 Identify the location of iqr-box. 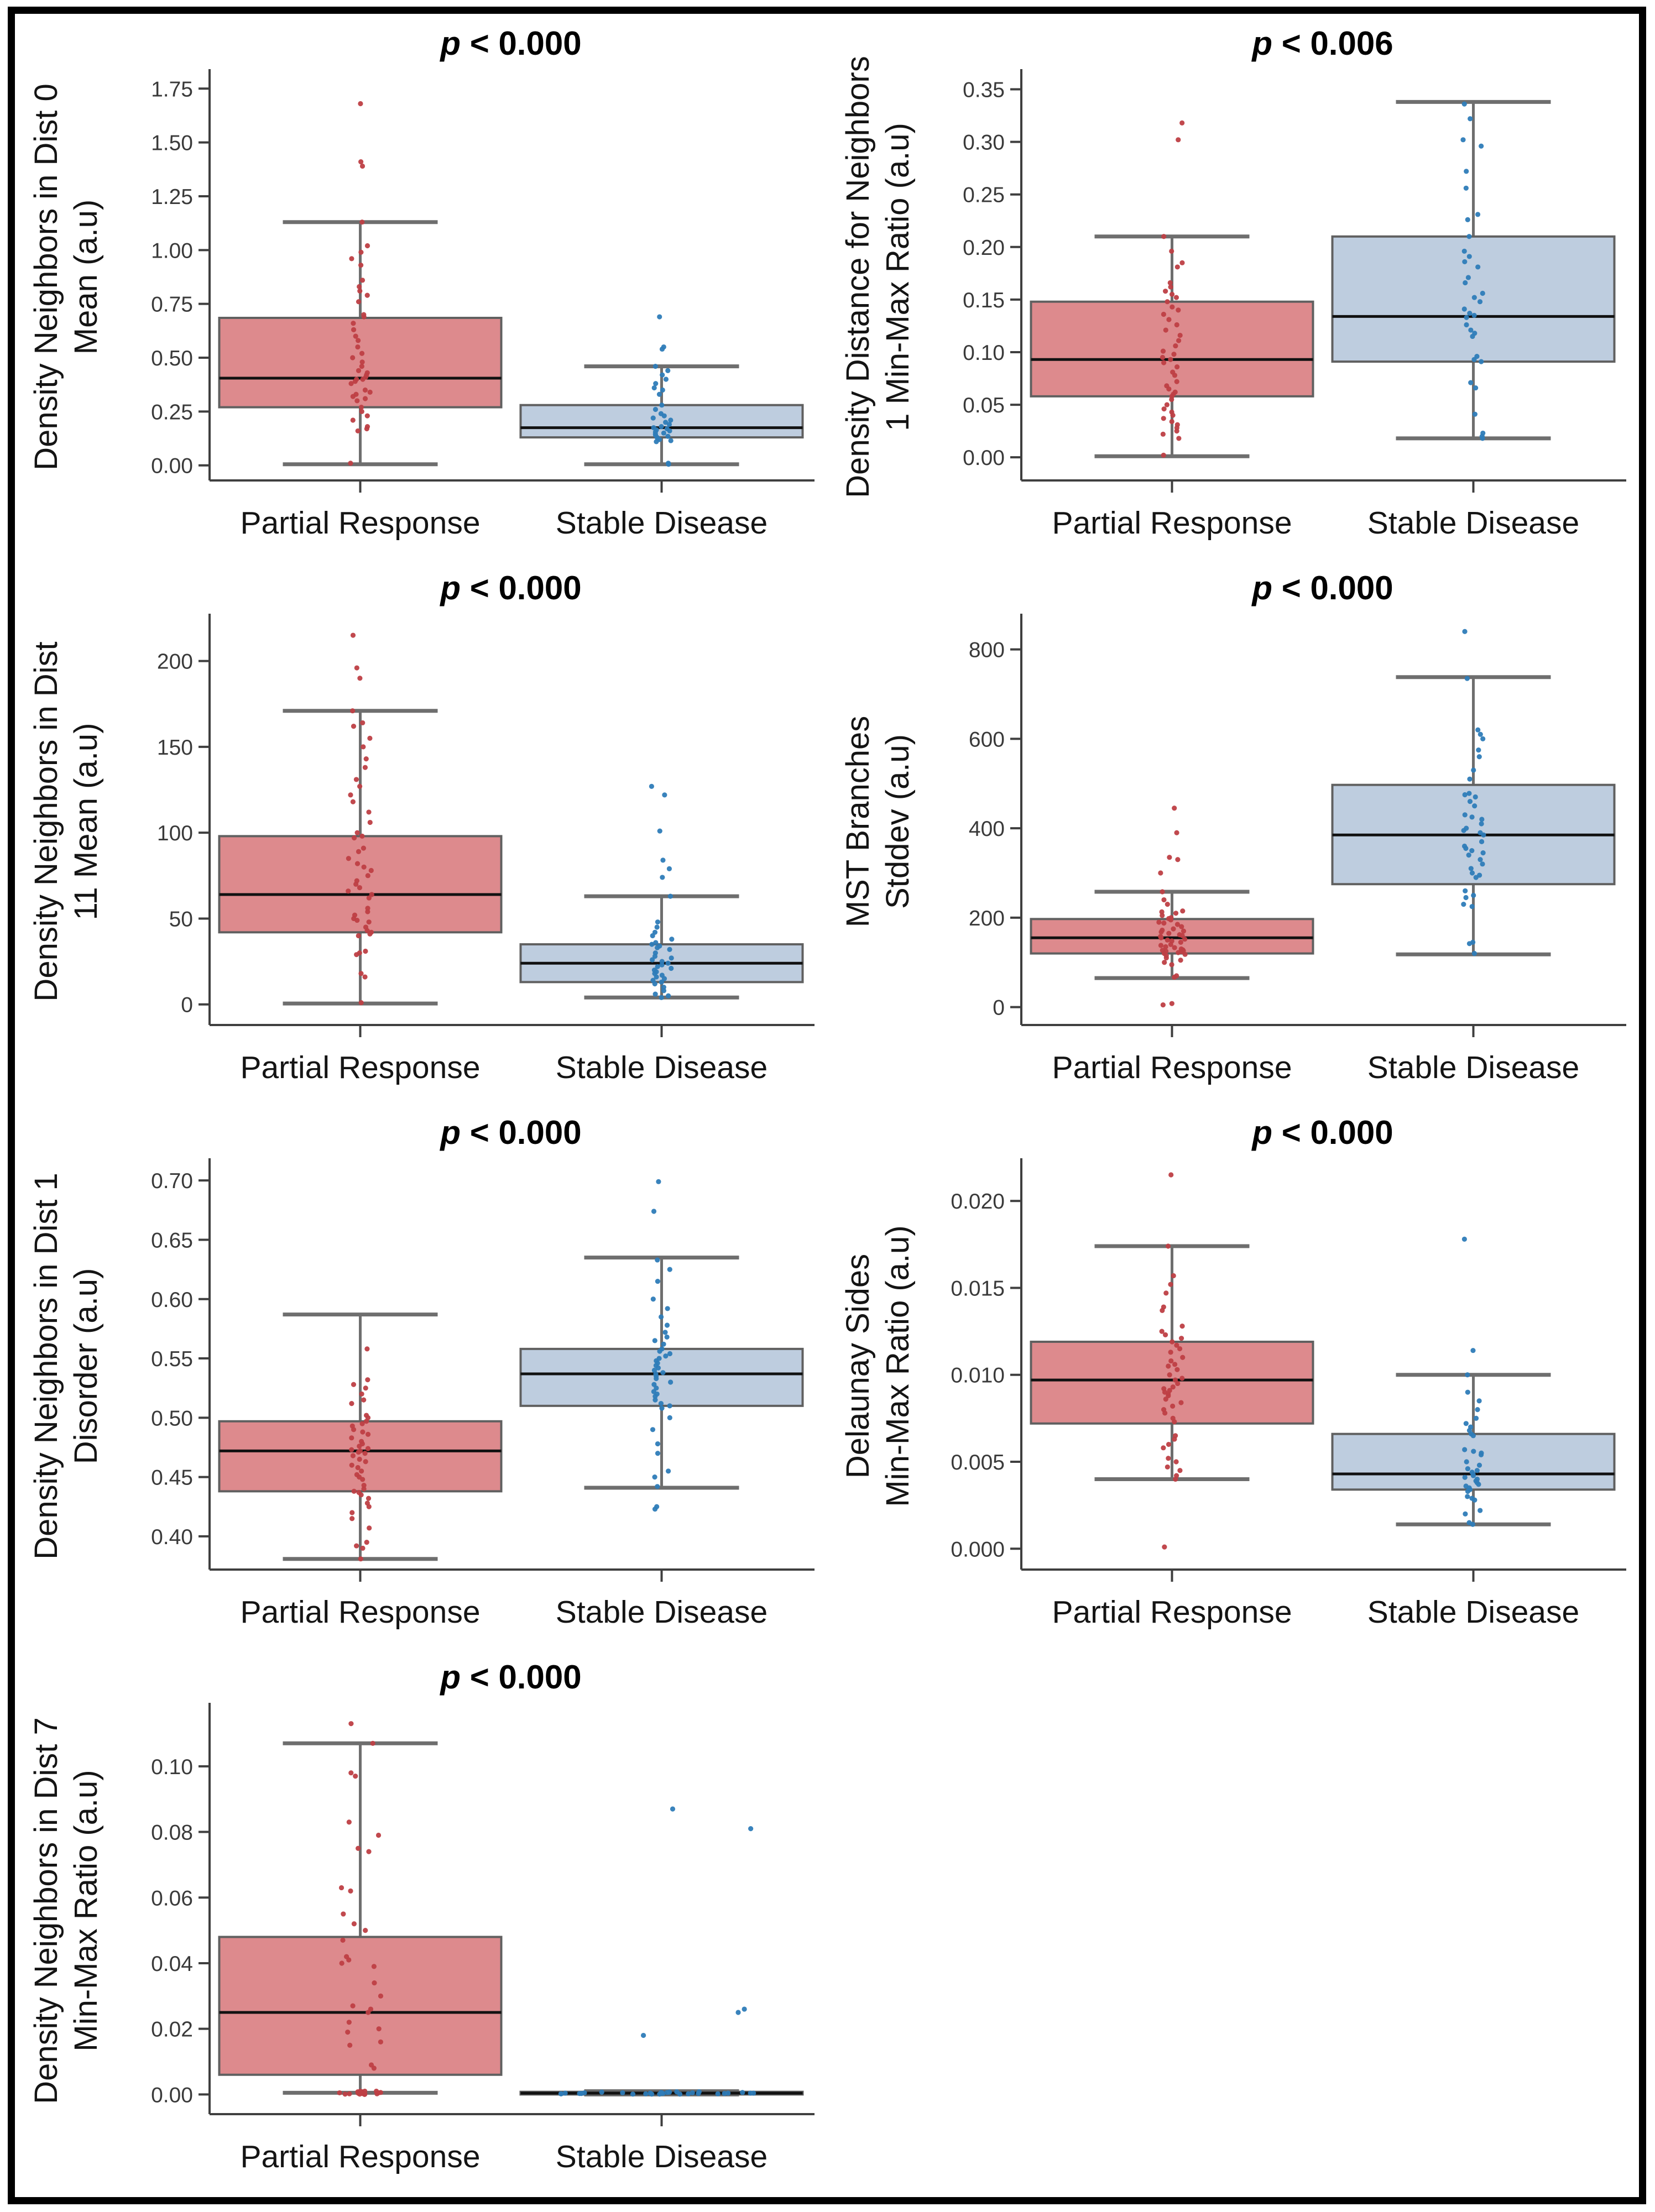
(1473, 1461).